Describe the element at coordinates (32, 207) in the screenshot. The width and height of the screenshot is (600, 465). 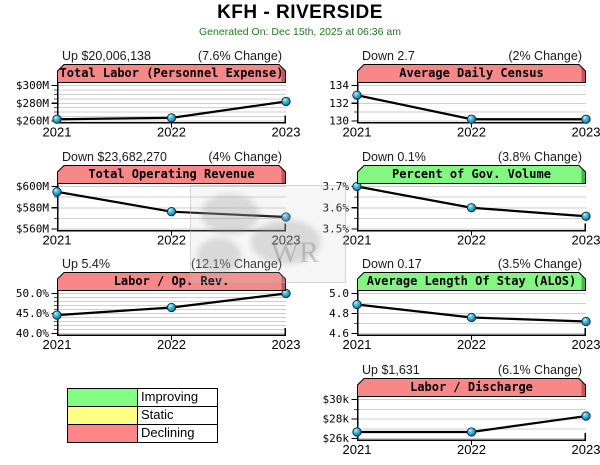
I see `svg-text: $580M` at that location.